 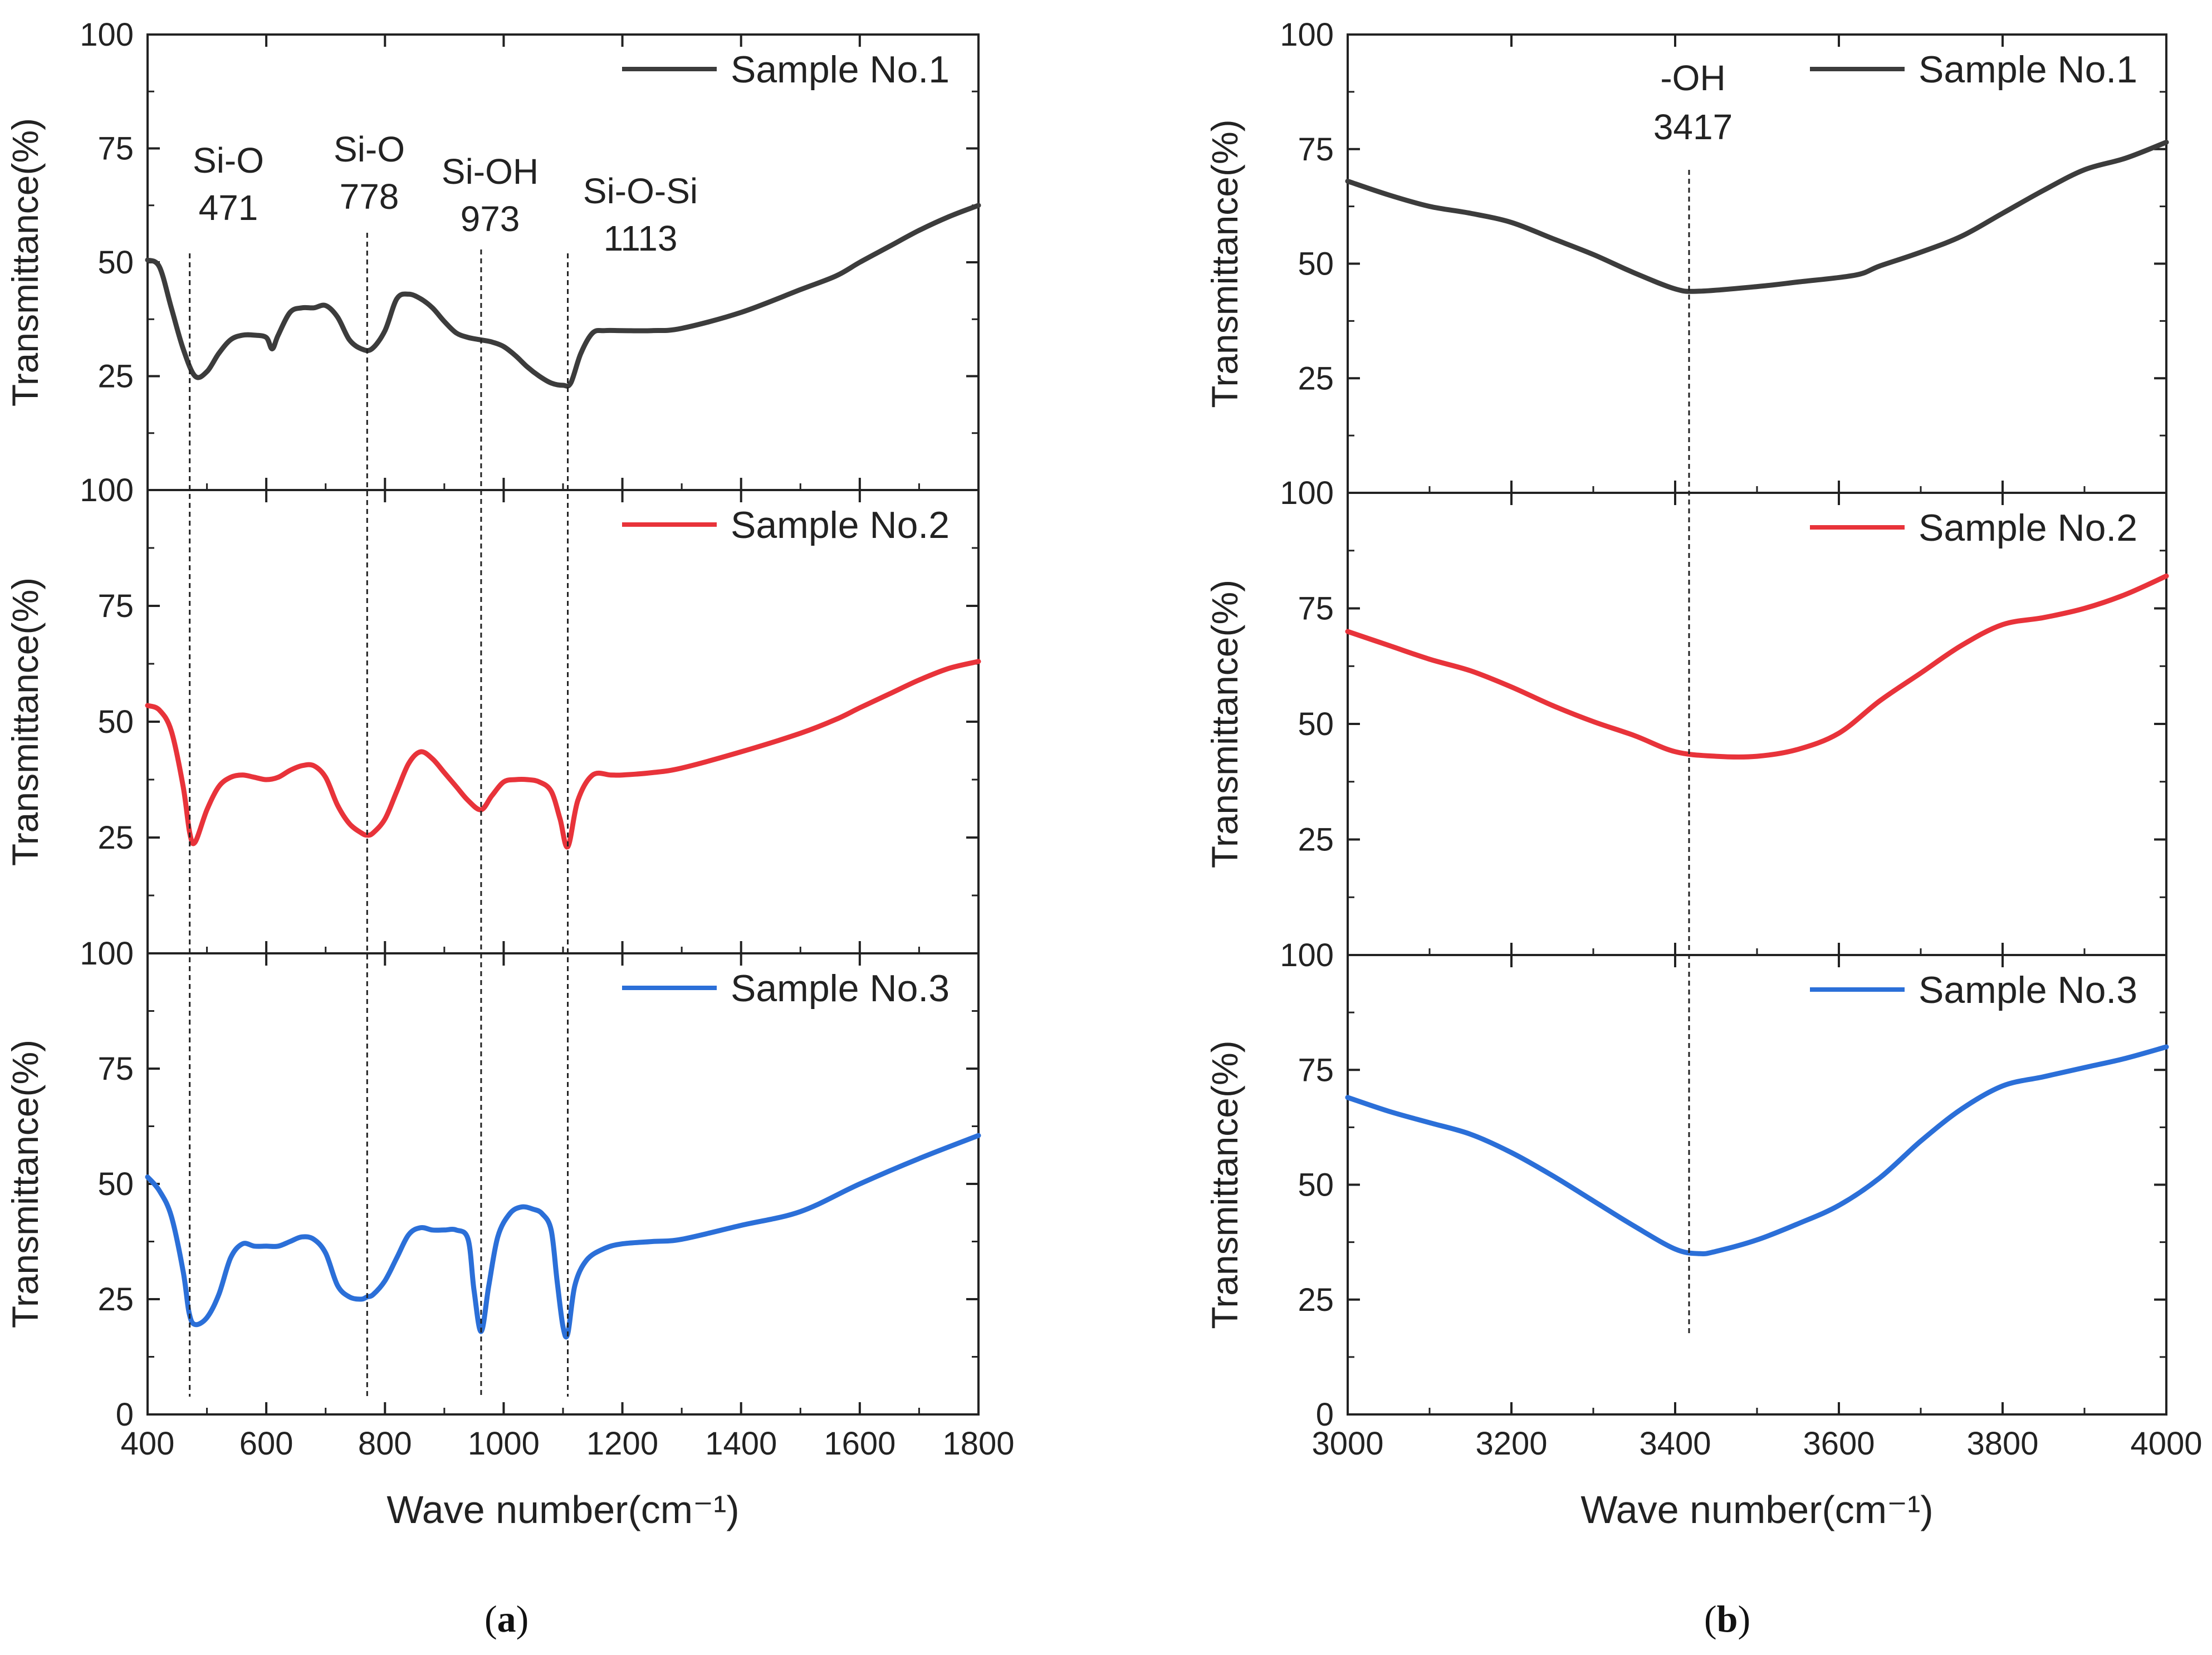 I want to click on caption-b: (b), so click(x=1727, y=1619).